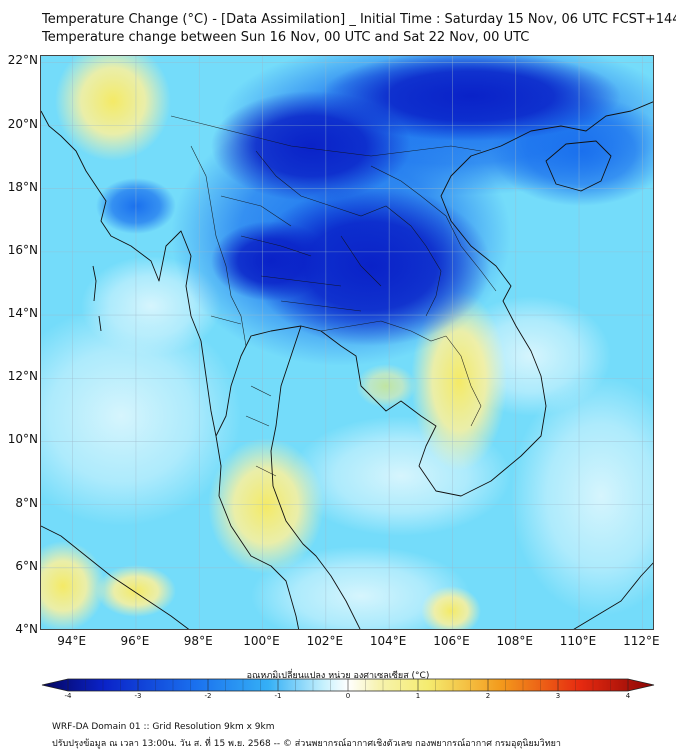 Image resolution: width=676 pixels, height=756 pixels. I want to click on coastline-south-china, so click(576, 124).